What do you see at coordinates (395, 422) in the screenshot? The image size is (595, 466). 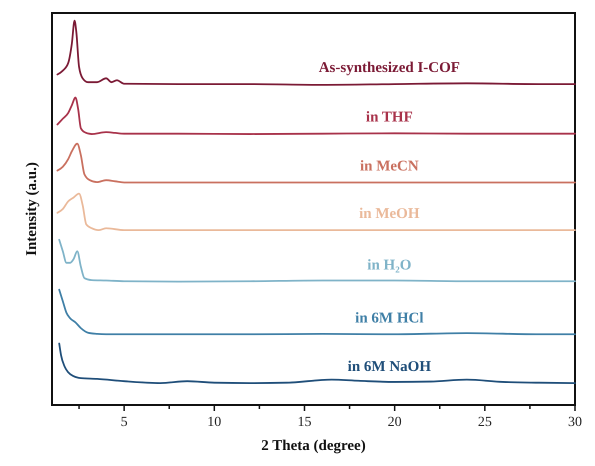 I see `x-tick-label: 20` at bounding box center [395, 422].